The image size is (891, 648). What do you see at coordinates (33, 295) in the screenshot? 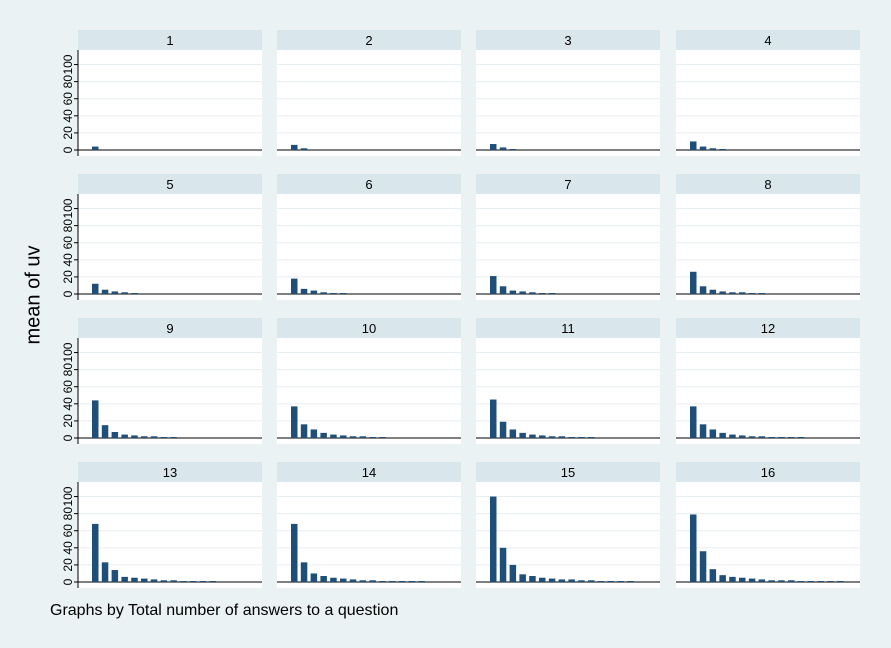
I see `y-axis-label: mean of uv` at bounding box center [33, 295].